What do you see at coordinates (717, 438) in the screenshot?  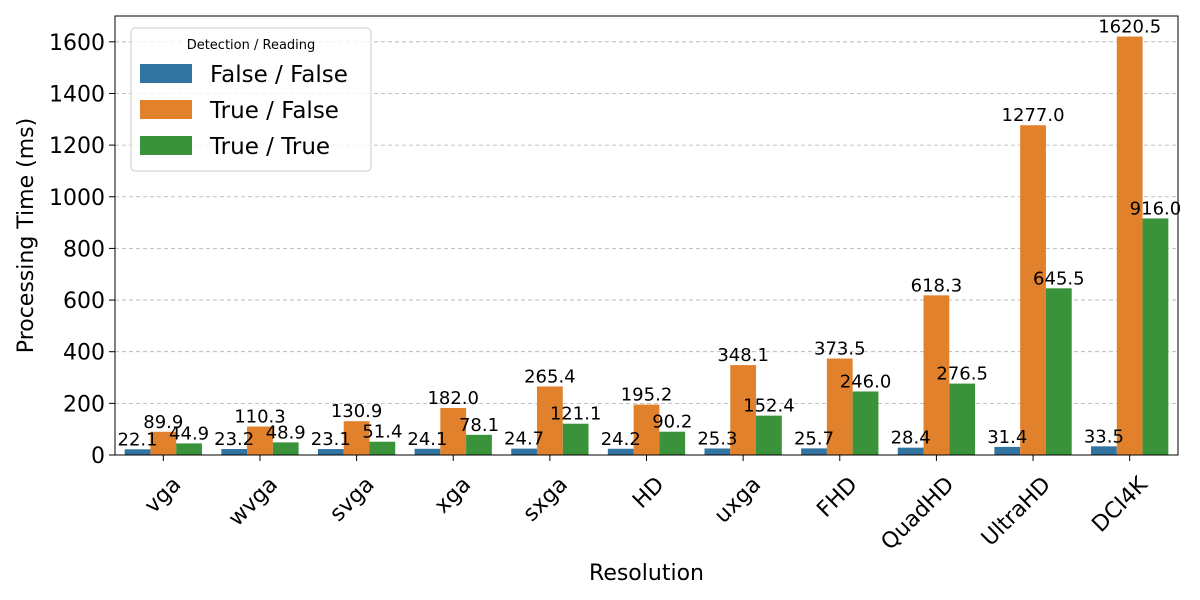 I see `data-label: 25.3` at bounding box center [717, 438].